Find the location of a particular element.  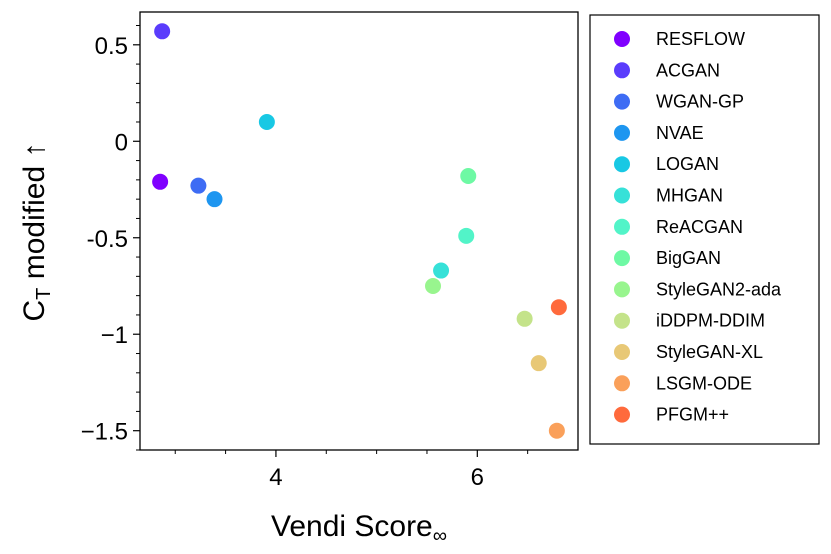

point-biggan: BigGAN is located at coordinates (468, 176).